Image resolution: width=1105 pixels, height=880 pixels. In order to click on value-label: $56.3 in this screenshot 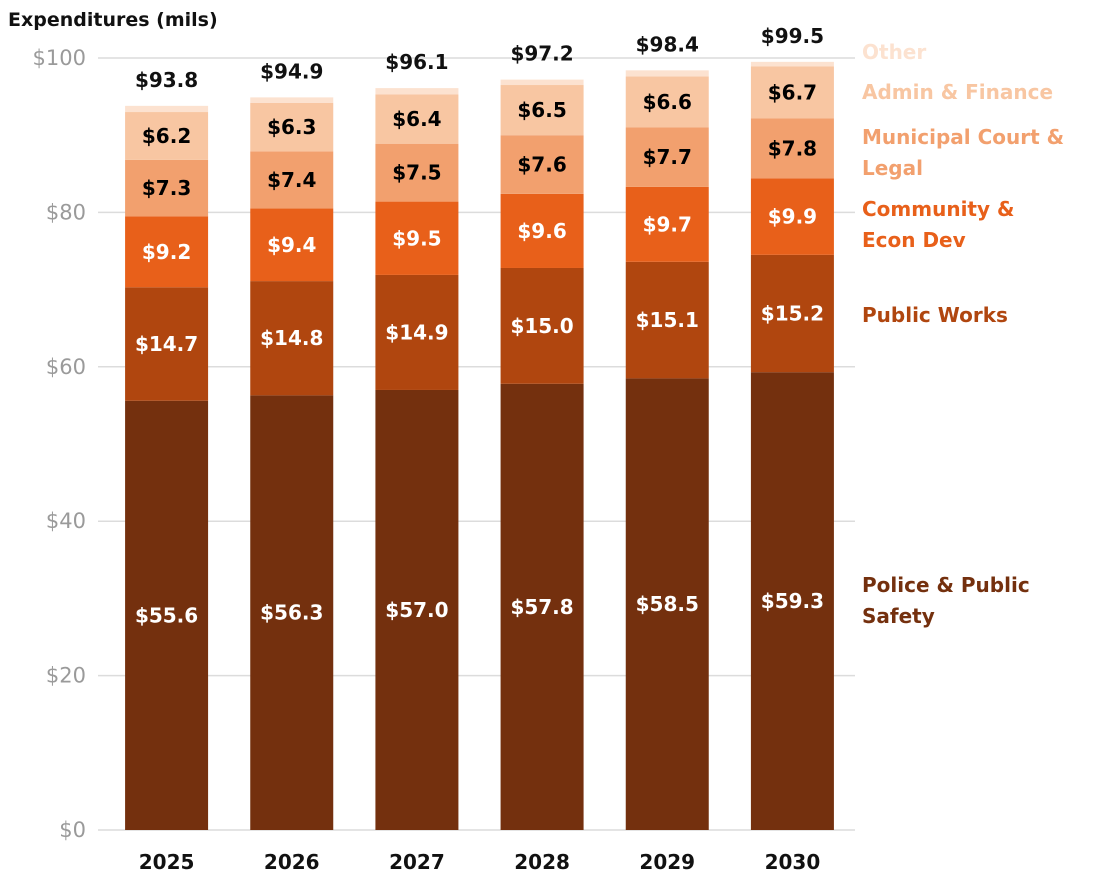, I will do `click(291, 613)`.